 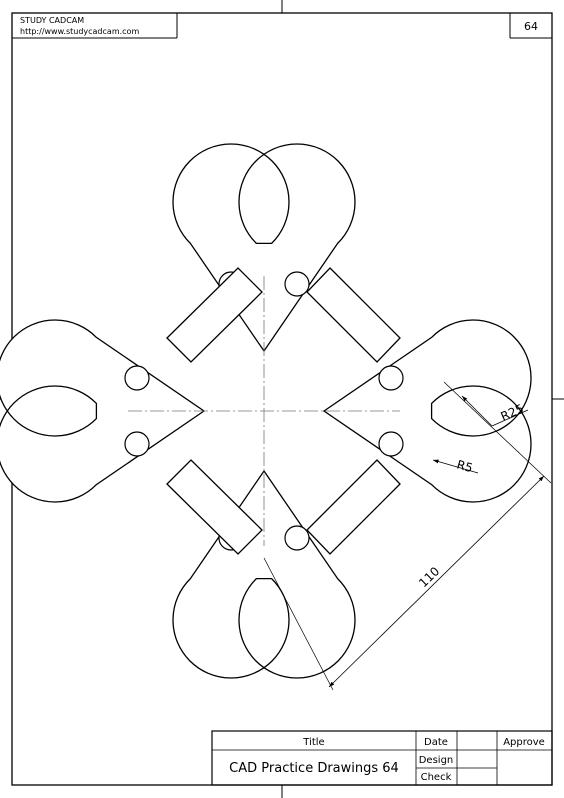 I want to click on title-label: Title, so click(x=313, y=742).